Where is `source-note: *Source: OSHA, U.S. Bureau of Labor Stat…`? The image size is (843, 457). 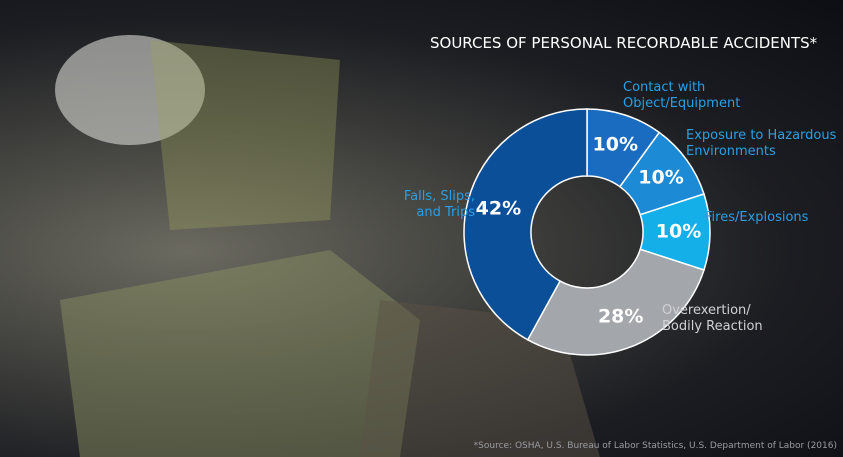 source-note: *Source: OSHA, U.S. Bureau of Labor Stat… is located at coordinates (655, 446).